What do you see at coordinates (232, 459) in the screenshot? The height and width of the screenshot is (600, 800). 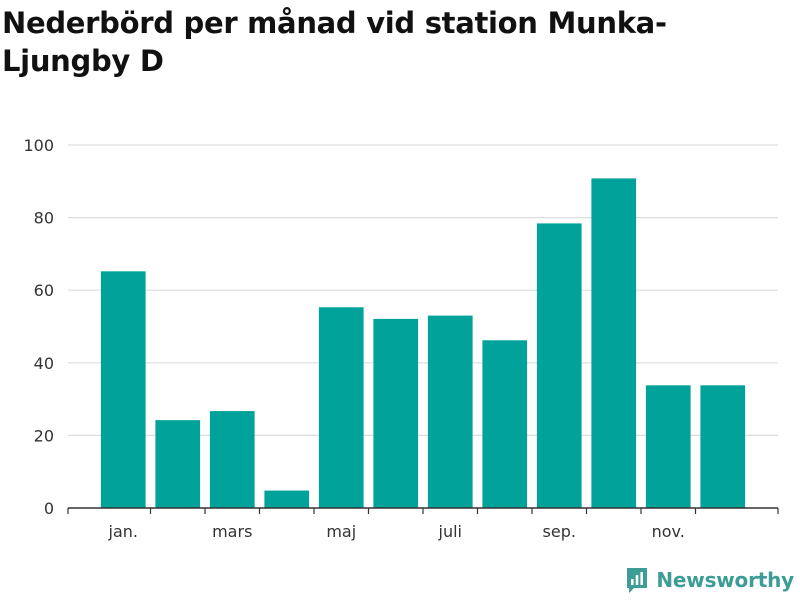 I see `bar-mars` at bounding box center [232, 459].